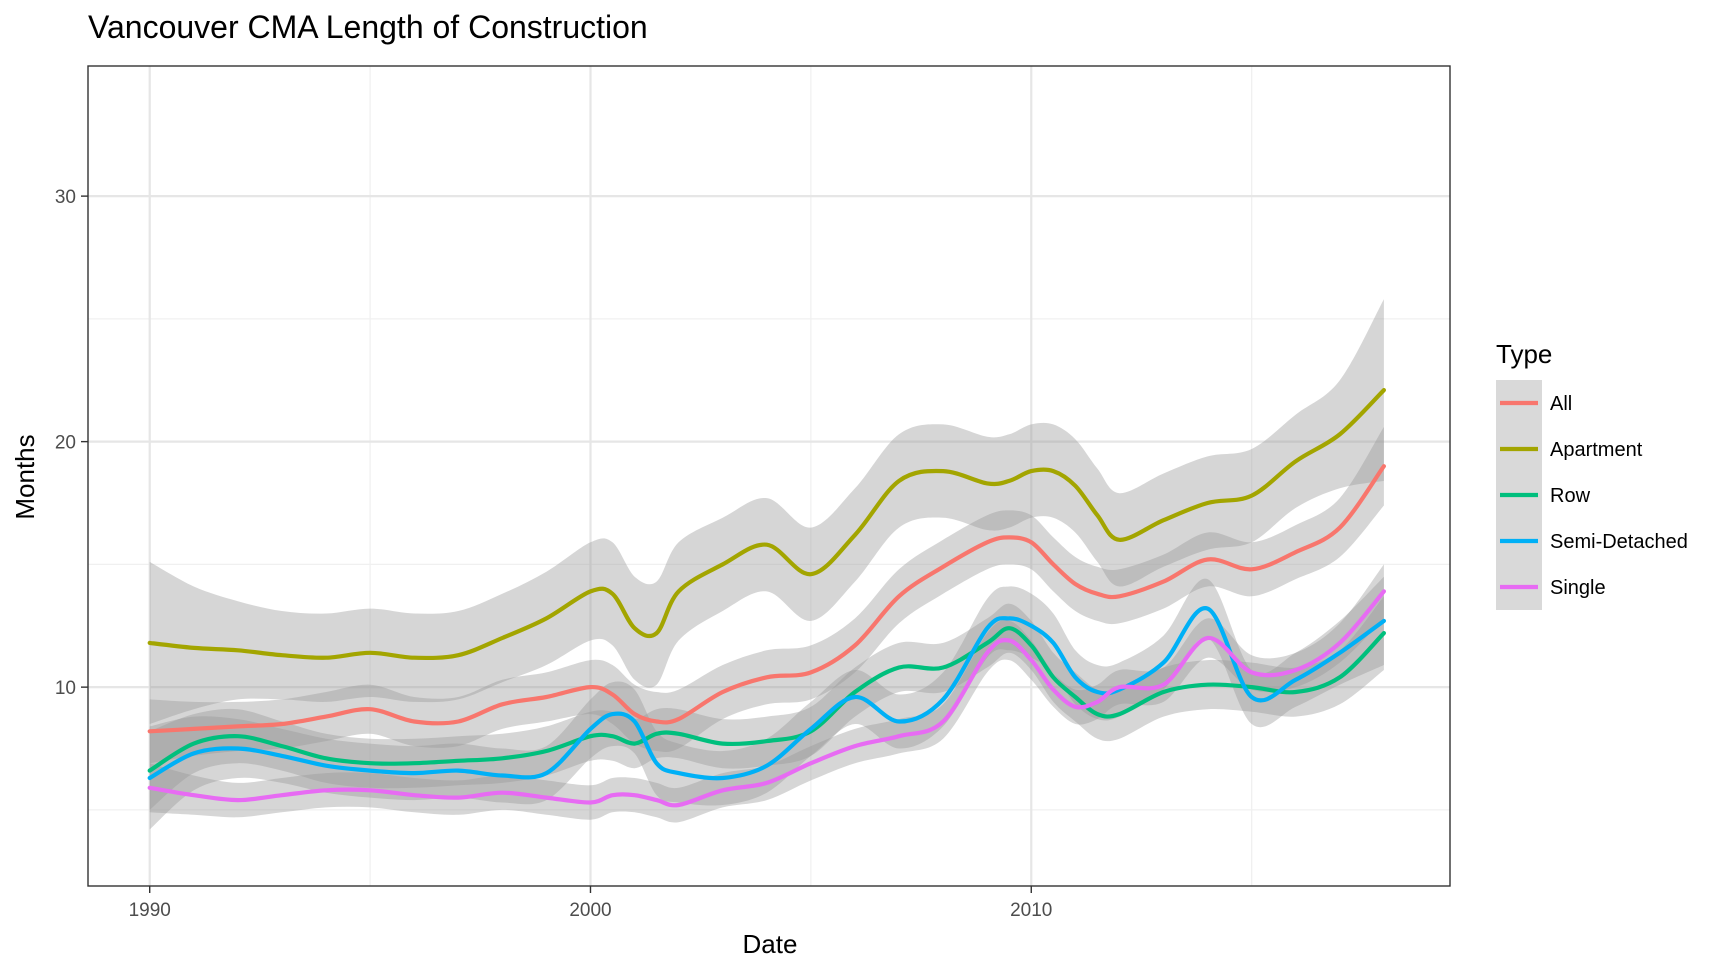 Image resolution: width=1728 pixels, height=960 pixels. Describe the element at coordinates (1570, 496) in the screenshot. I see `legend-label-row: Row` at that location.